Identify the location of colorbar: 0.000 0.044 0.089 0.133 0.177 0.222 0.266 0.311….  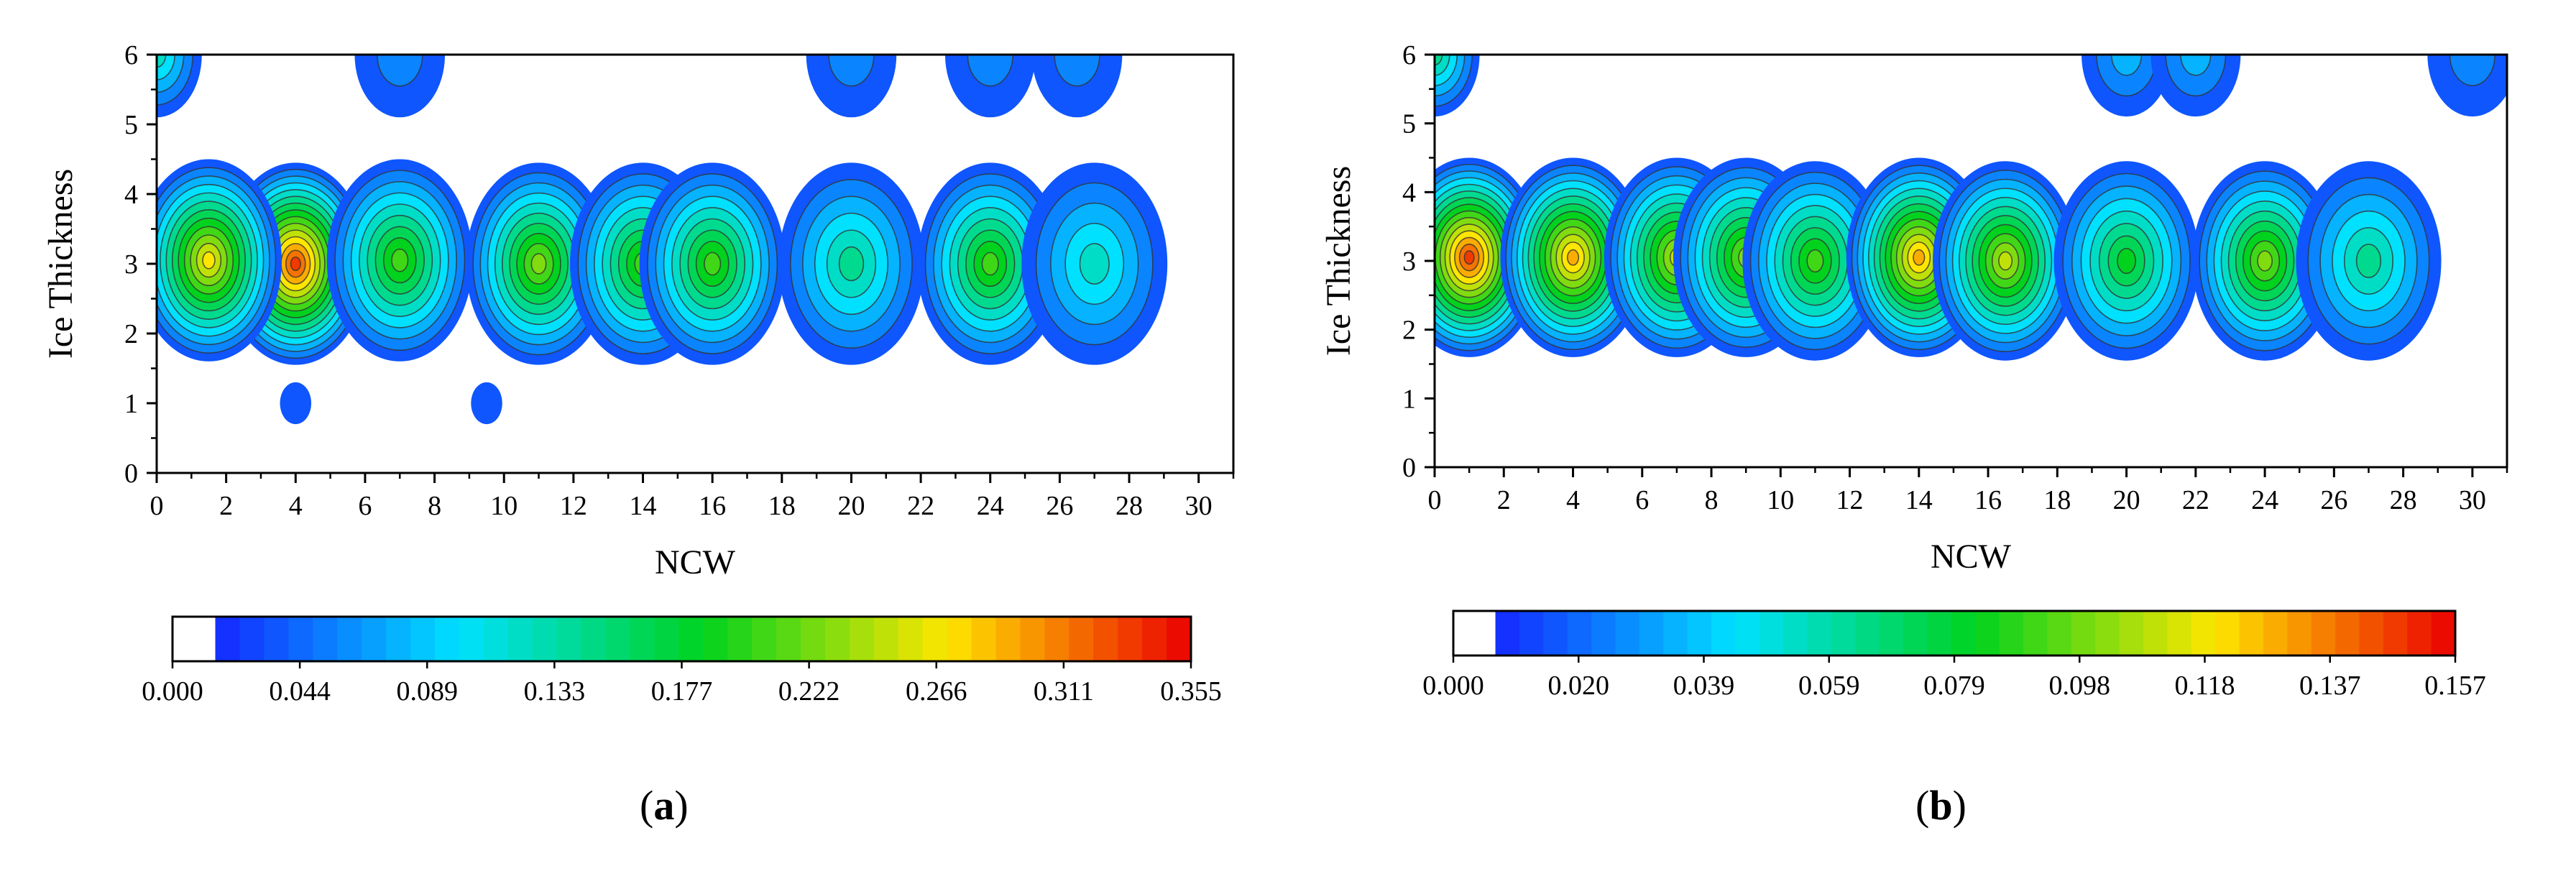
(682, 661).